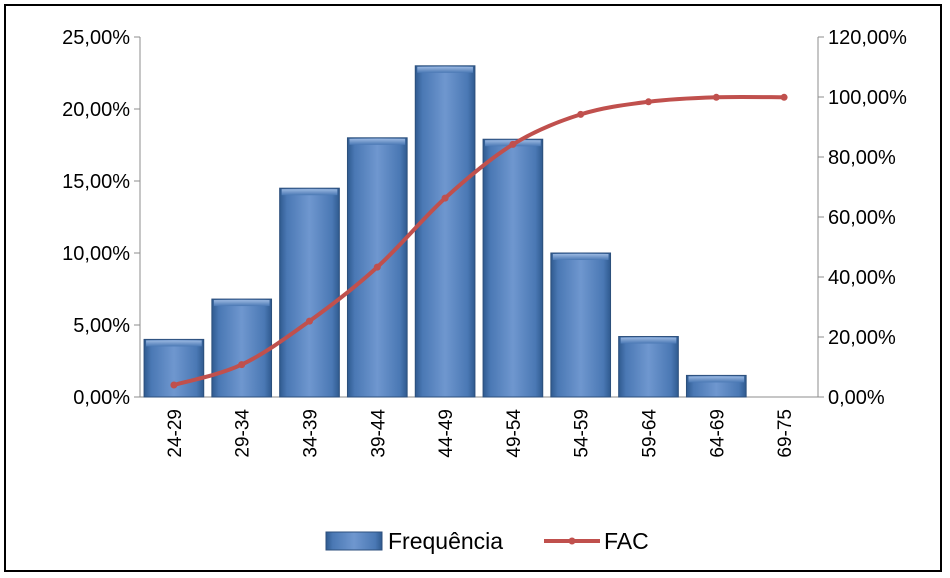  Describe the element at coordinates (582, 433) in the screenshot. I see `x-tick-label: 54-59` at that location.